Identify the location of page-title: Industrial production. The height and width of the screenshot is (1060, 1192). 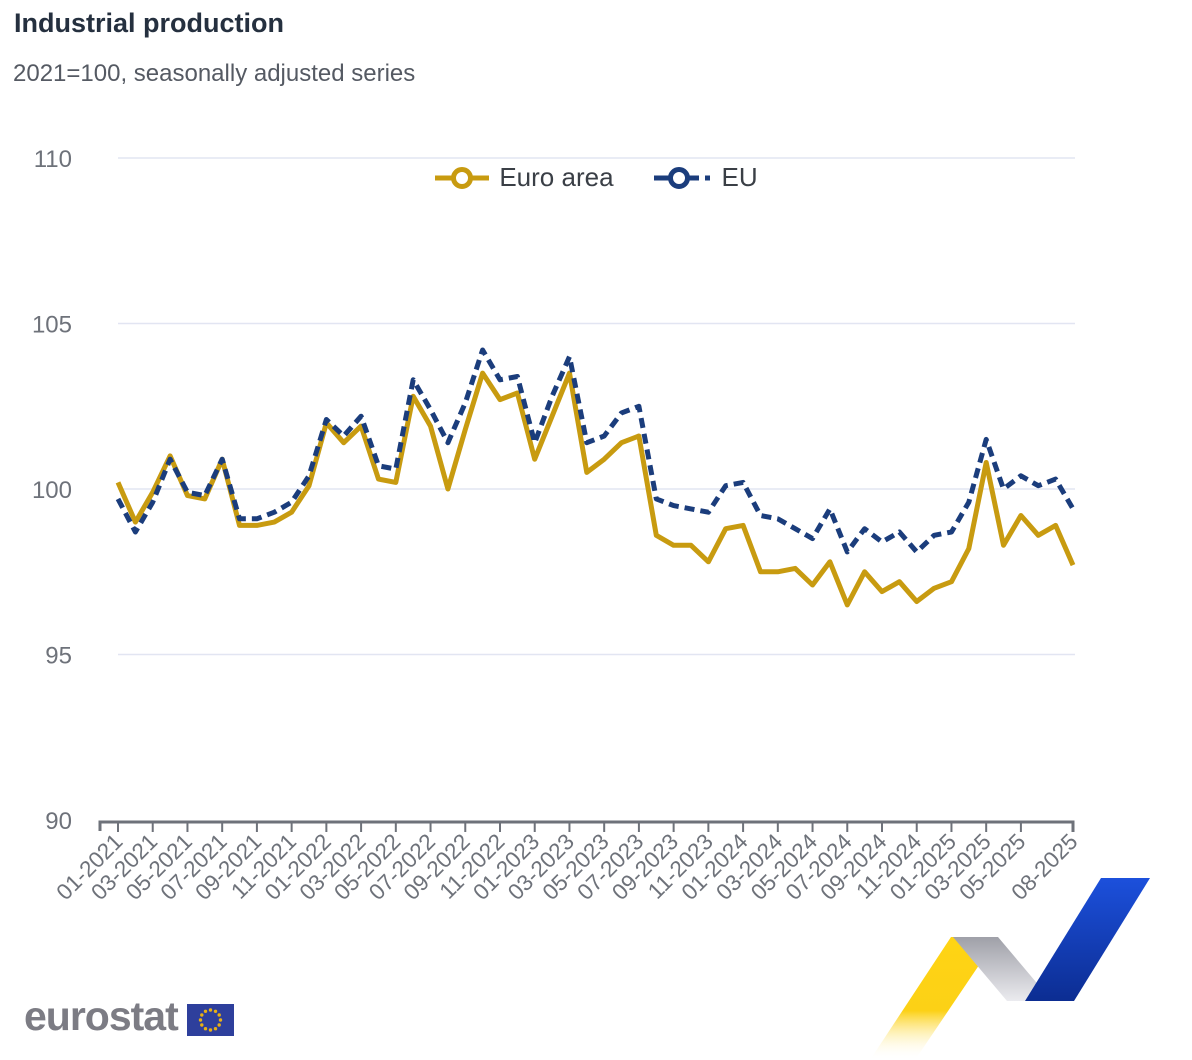
(149, 23).